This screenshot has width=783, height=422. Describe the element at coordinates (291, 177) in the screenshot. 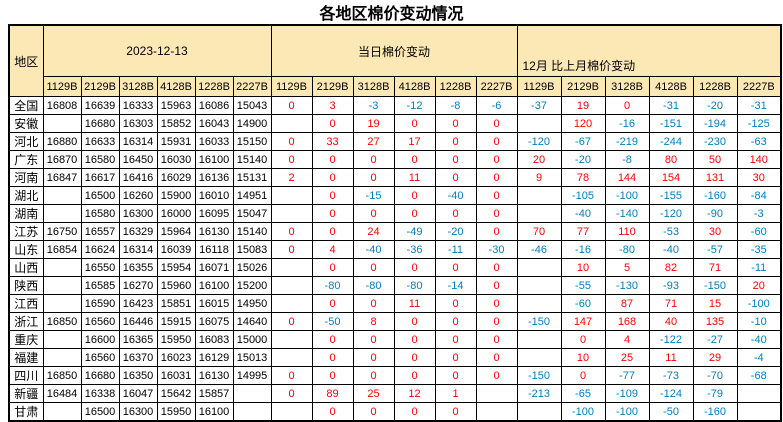

I see `daily-change-cell: 2` at that location.